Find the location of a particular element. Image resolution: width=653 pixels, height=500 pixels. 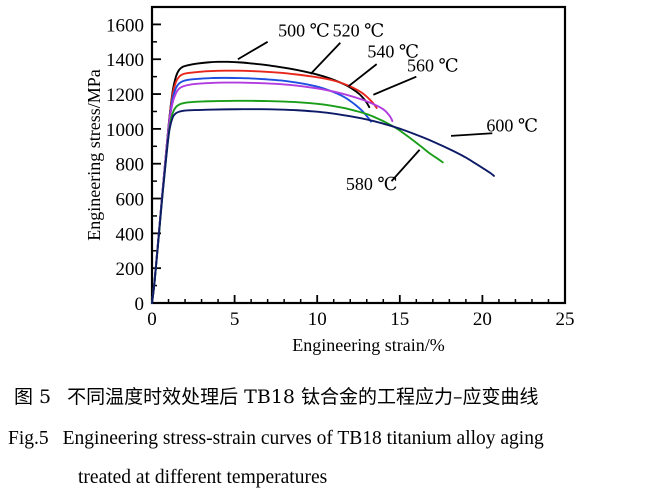

y-tick-label: 400 is located at coordinates (130, 234).